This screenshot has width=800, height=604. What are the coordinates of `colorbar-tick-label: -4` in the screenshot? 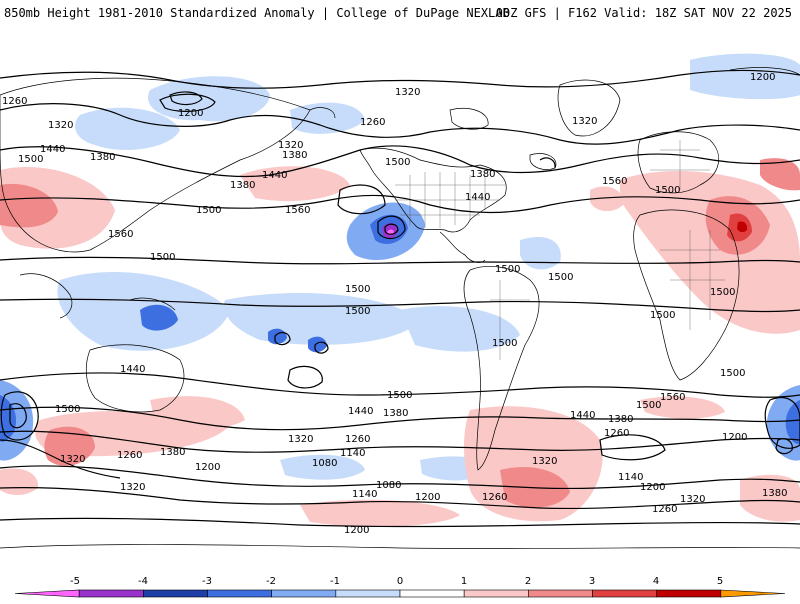 It's located at (143, 581).